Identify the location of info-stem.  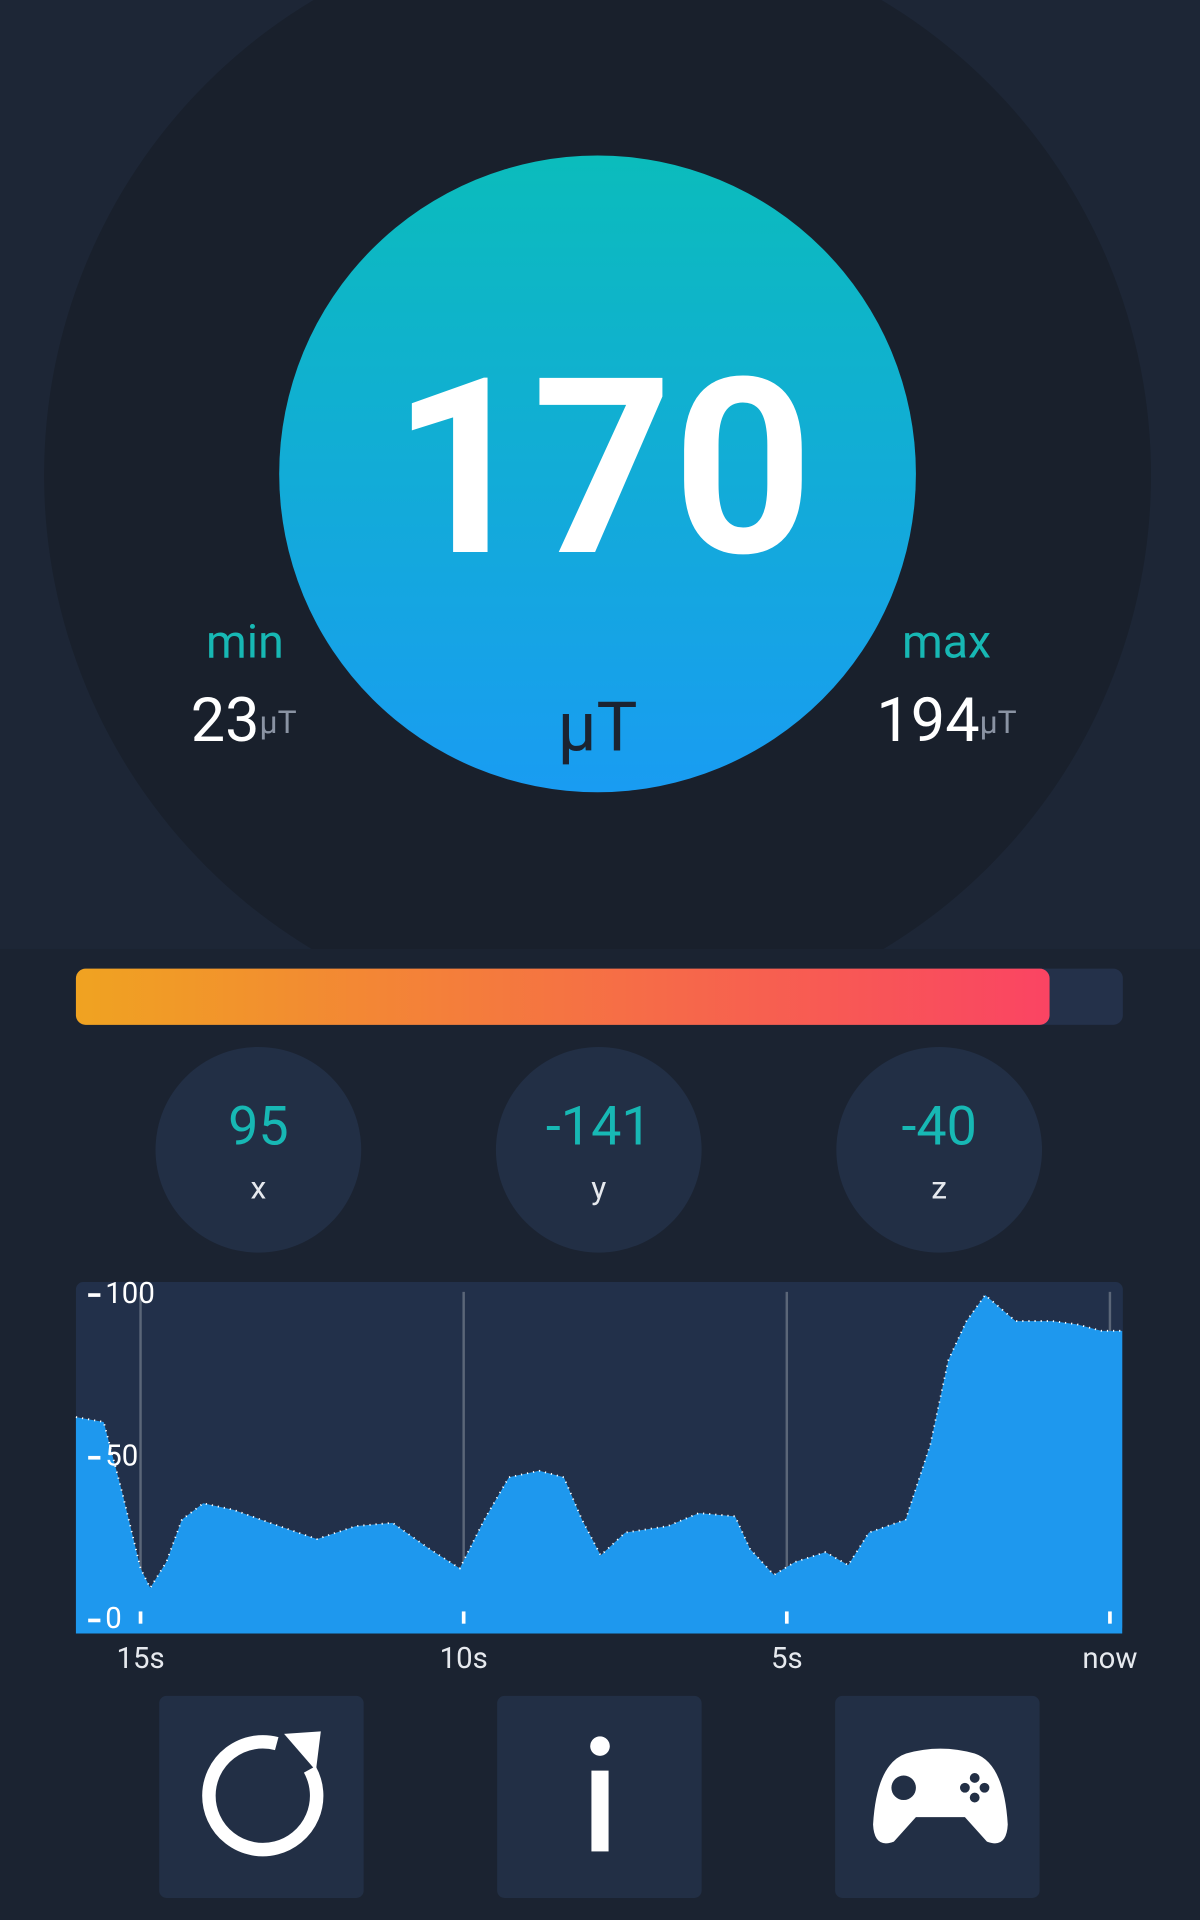
(600, 1811).